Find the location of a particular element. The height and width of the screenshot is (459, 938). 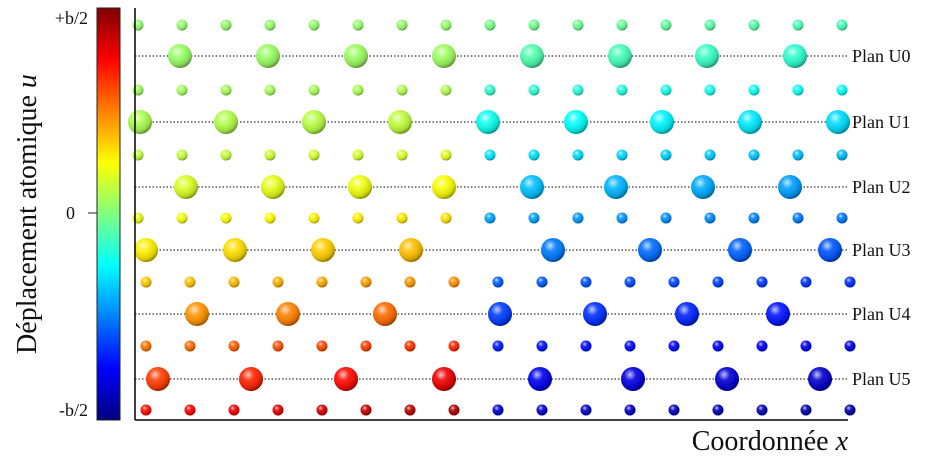

y-axis-label: Déplacement atomique u is located at coordinates (27, 214).